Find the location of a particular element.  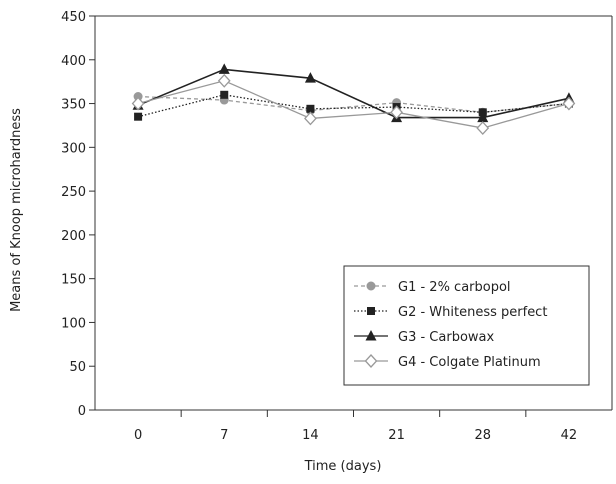

x-tick-label: 7 is located at coordinates (224, 435).